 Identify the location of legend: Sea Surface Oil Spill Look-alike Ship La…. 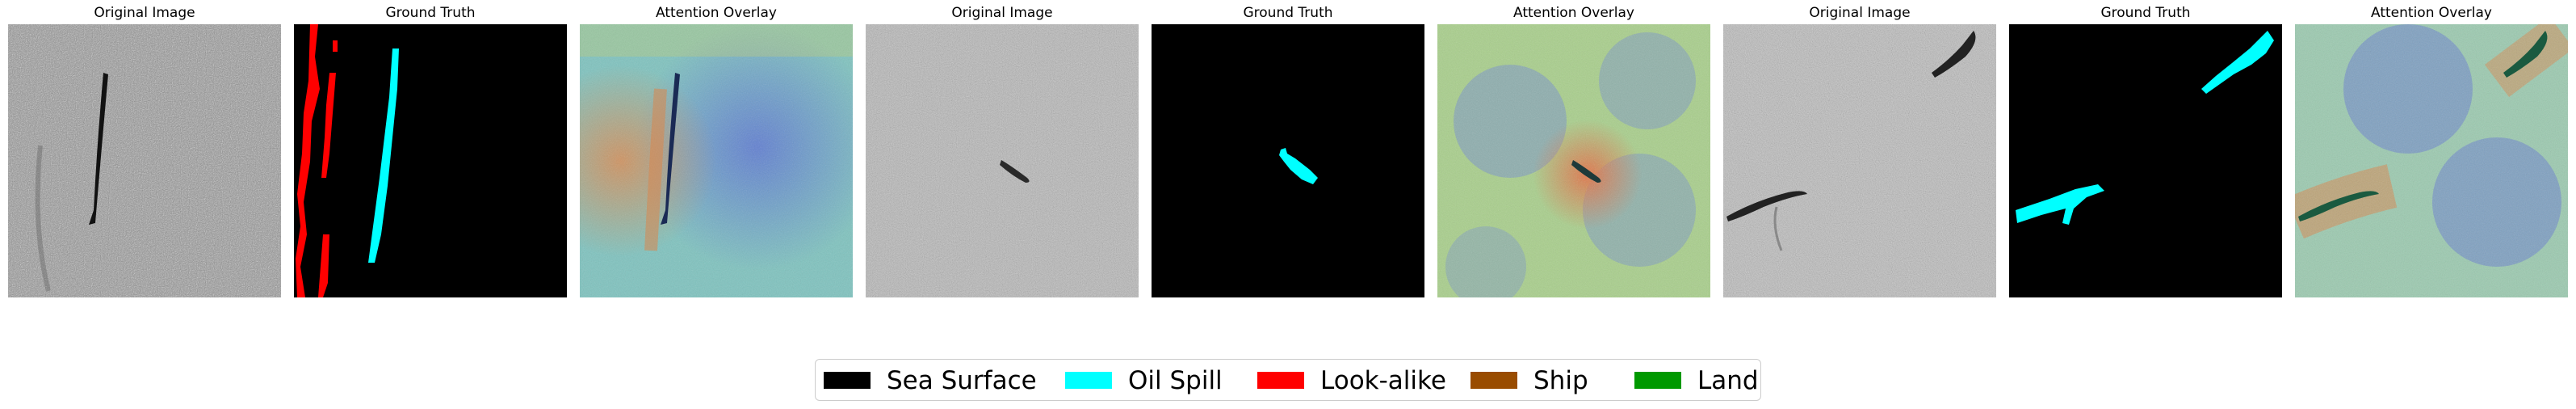
(1288, 380).